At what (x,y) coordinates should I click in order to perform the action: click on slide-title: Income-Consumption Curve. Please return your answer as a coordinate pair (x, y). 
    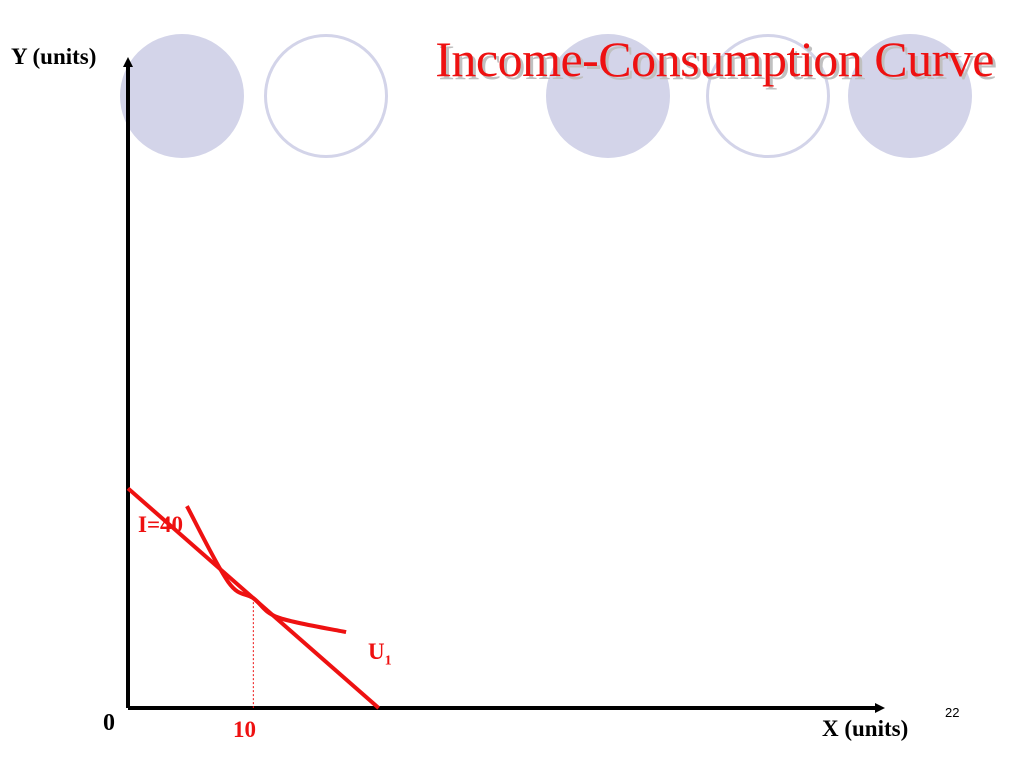
    Looking at the image, I should click on (714, 59).